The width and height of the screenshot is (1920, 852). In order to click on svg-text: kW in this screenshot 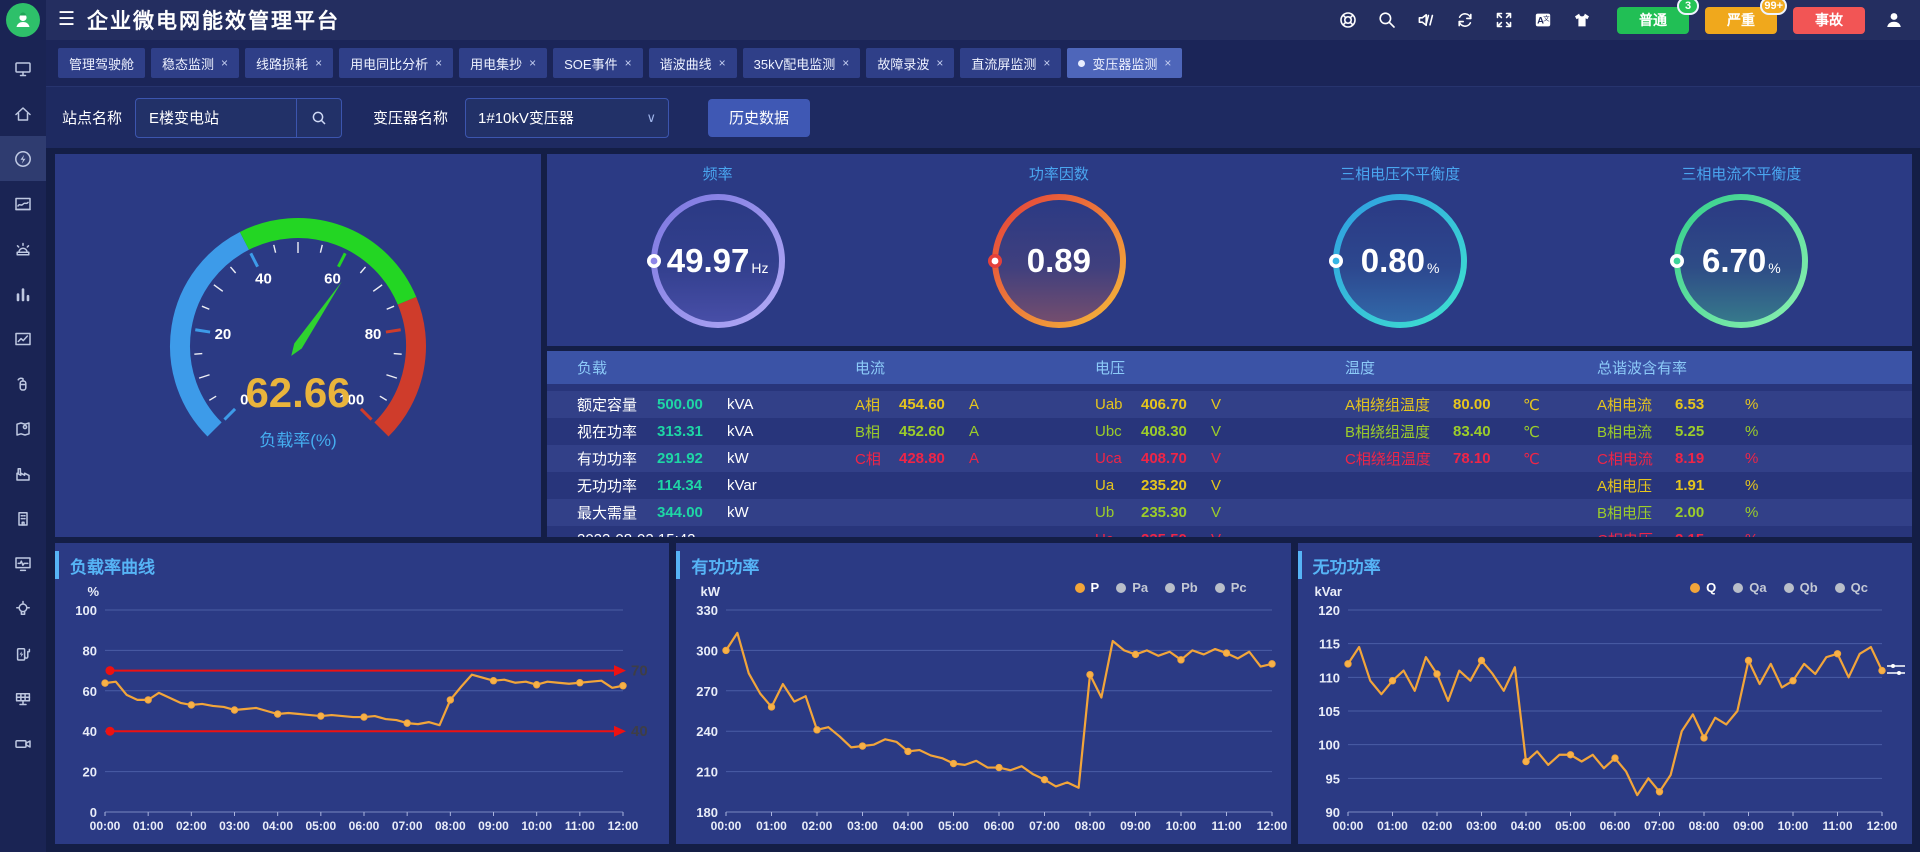, I will do `click(711, 591)`.